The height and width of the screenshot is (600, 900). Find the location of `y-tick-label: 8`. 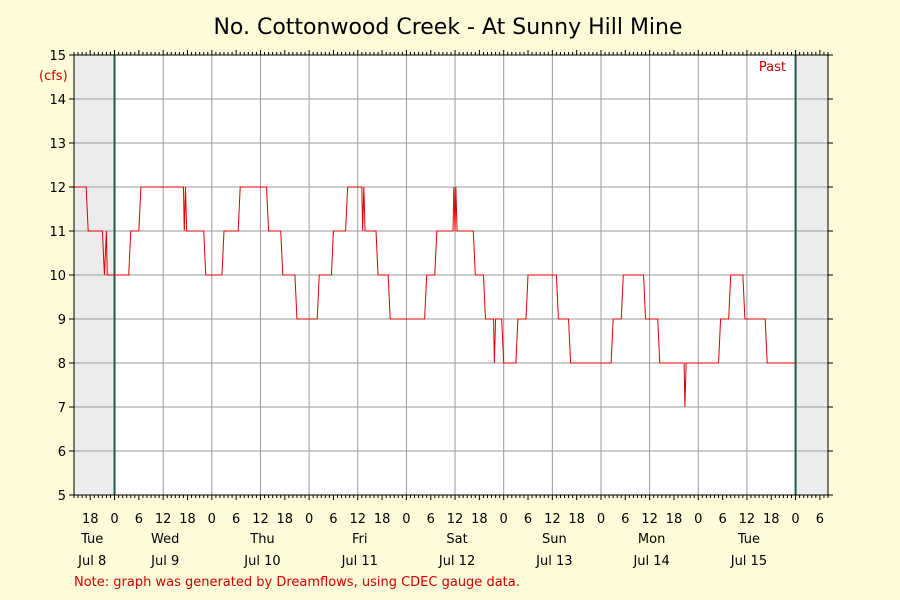

y-tick-label: 8 is located at coordinates (62, 364).